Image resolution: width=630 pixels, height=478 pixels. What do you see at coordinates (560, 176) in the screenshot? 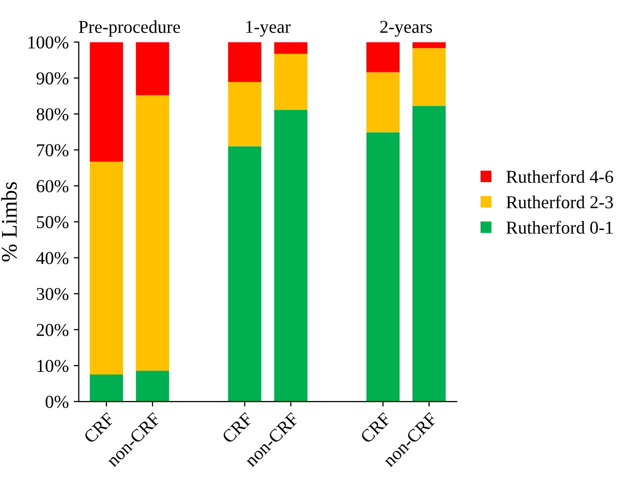
I see `legend-label: Rutherford 4-6` at bounding box center [560, 176].